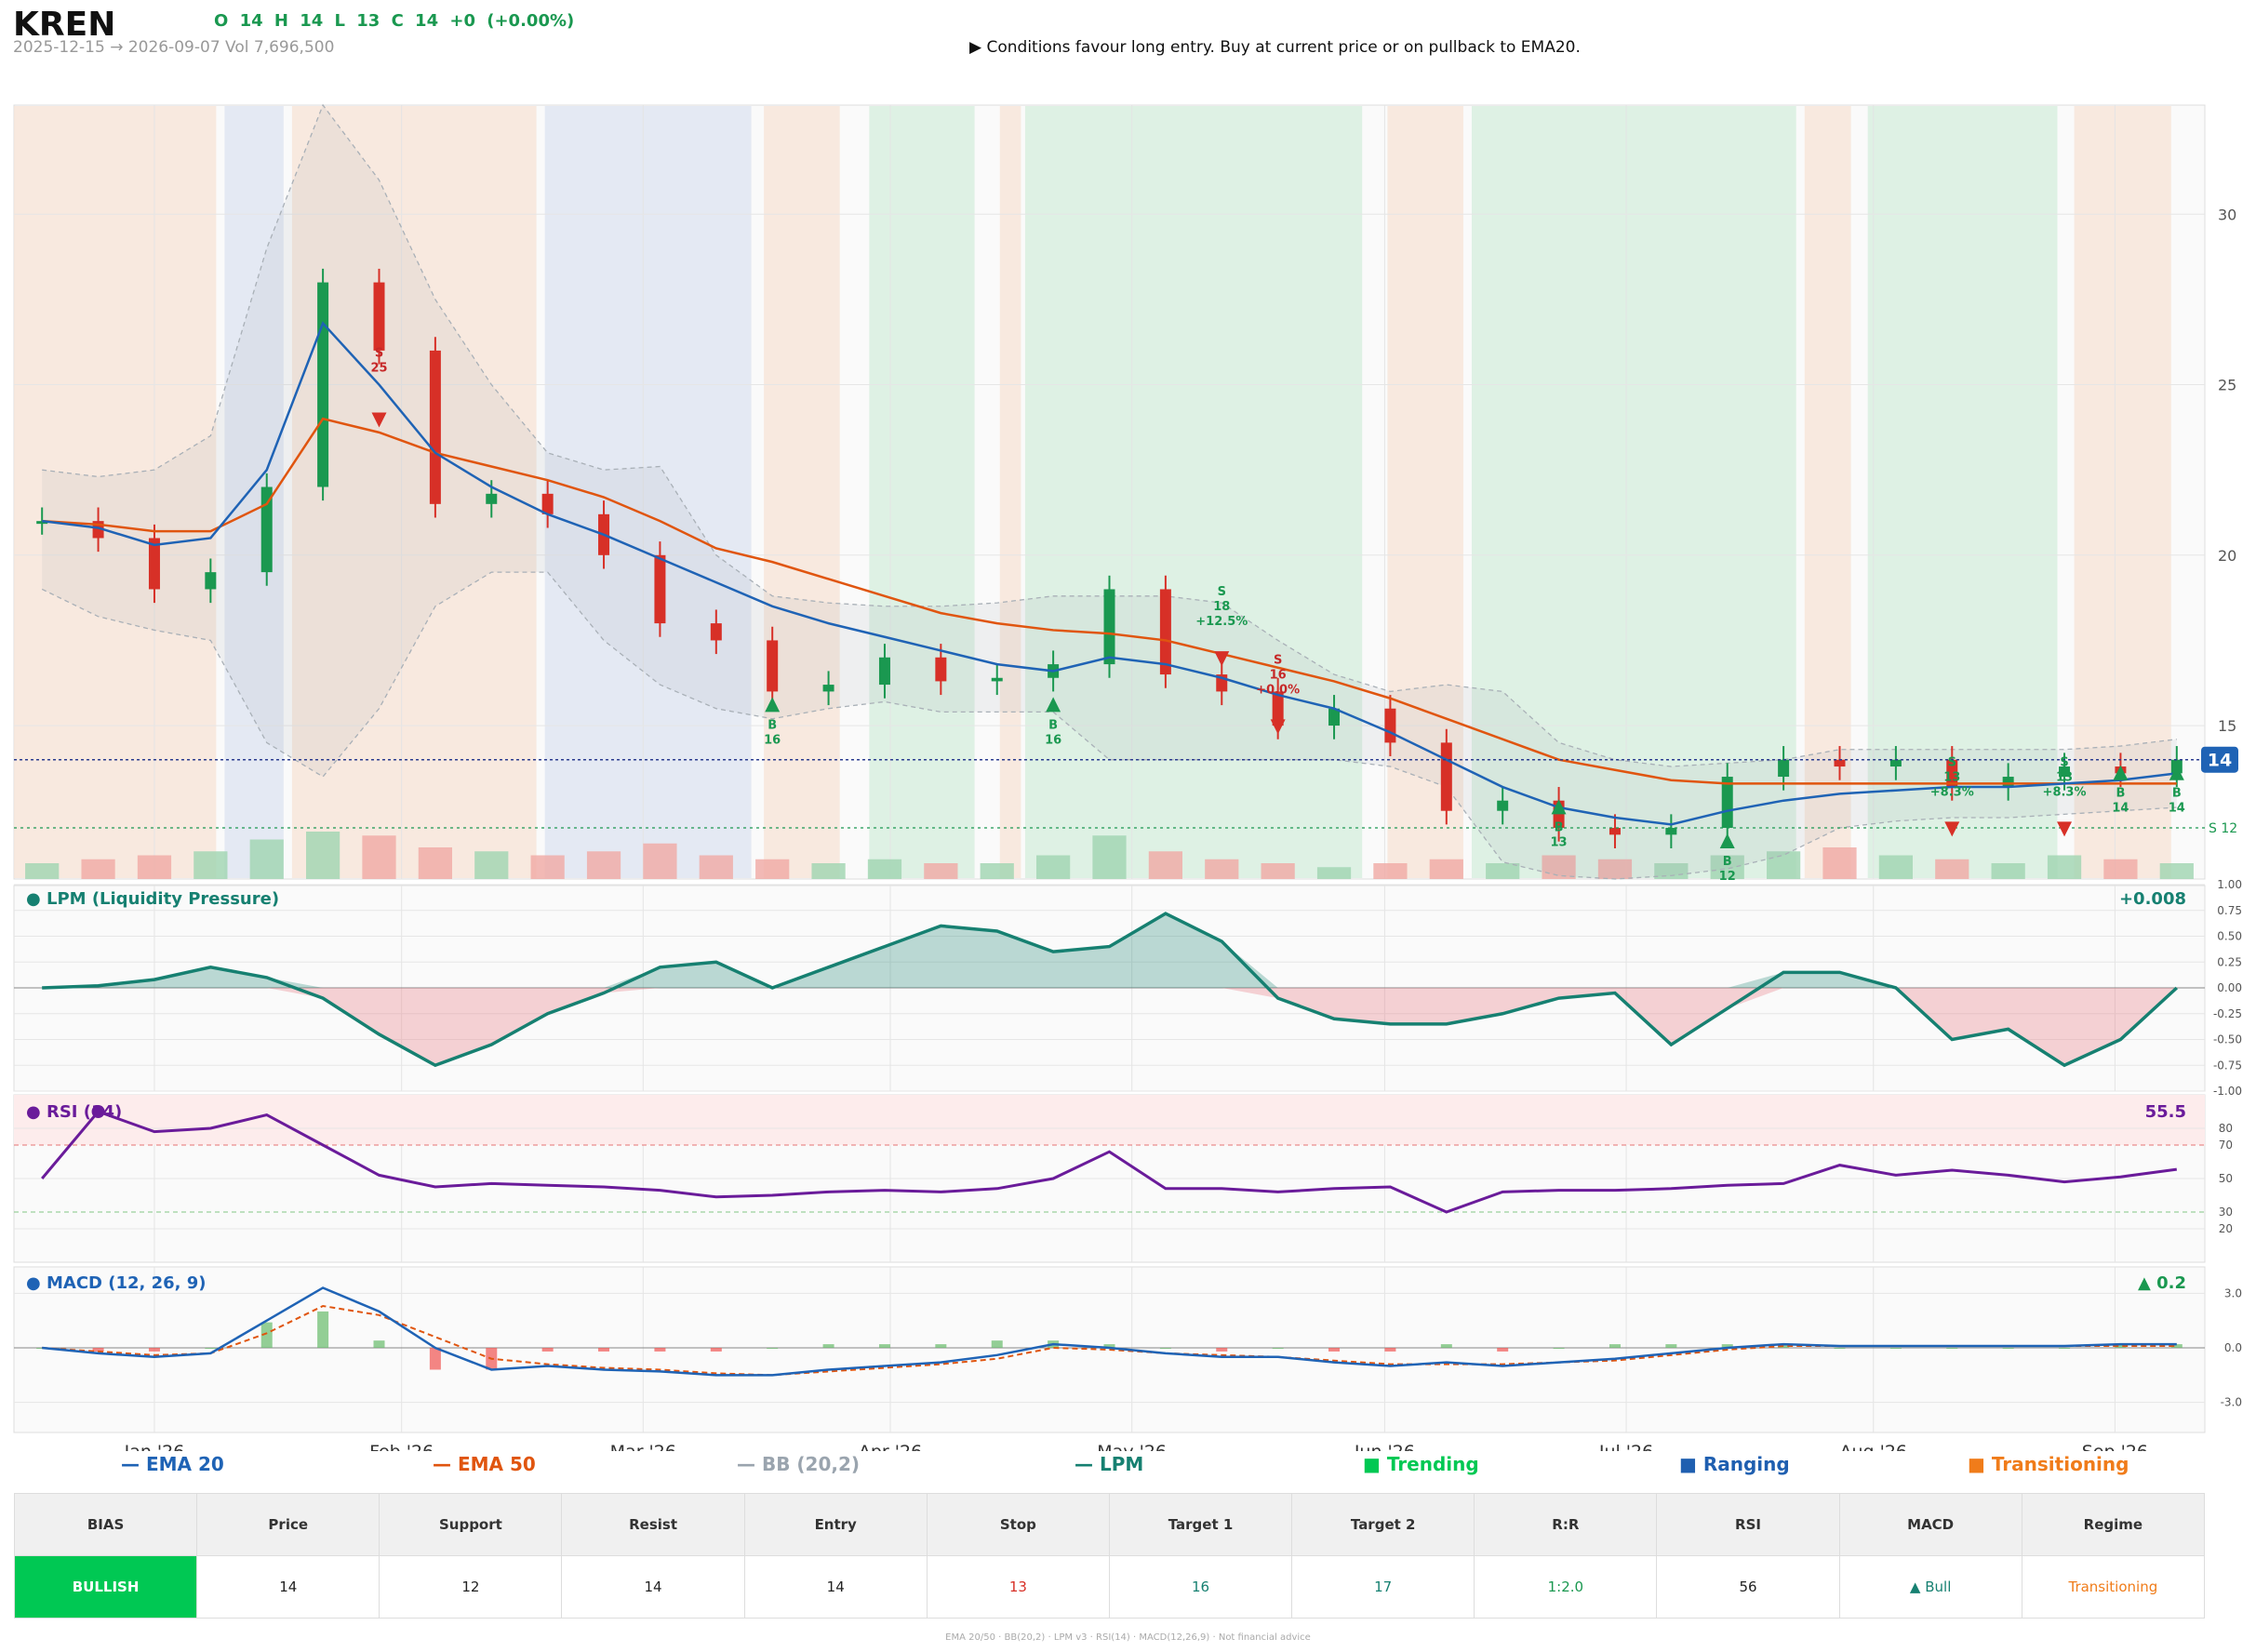 The width and height of the screenshot is (2256, 1652). What do you see at coordinates (288, 1524) in the screenshot?
I see `stats-header: Price` at bounding box center [288, 1524].